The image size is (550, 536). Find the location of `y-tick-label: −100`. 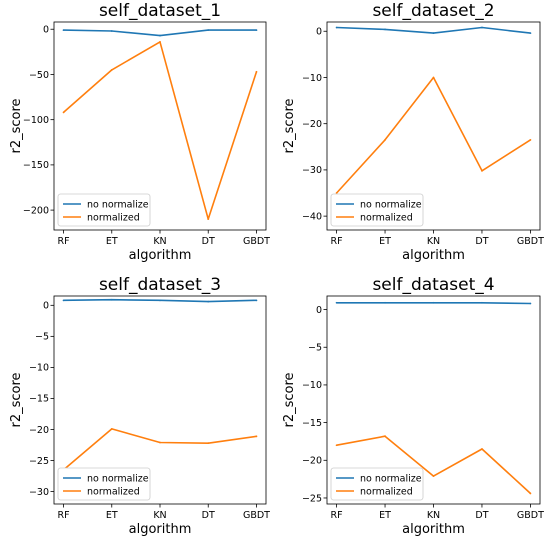

y-tick-label: −100 is located at coordinates (36, 120).